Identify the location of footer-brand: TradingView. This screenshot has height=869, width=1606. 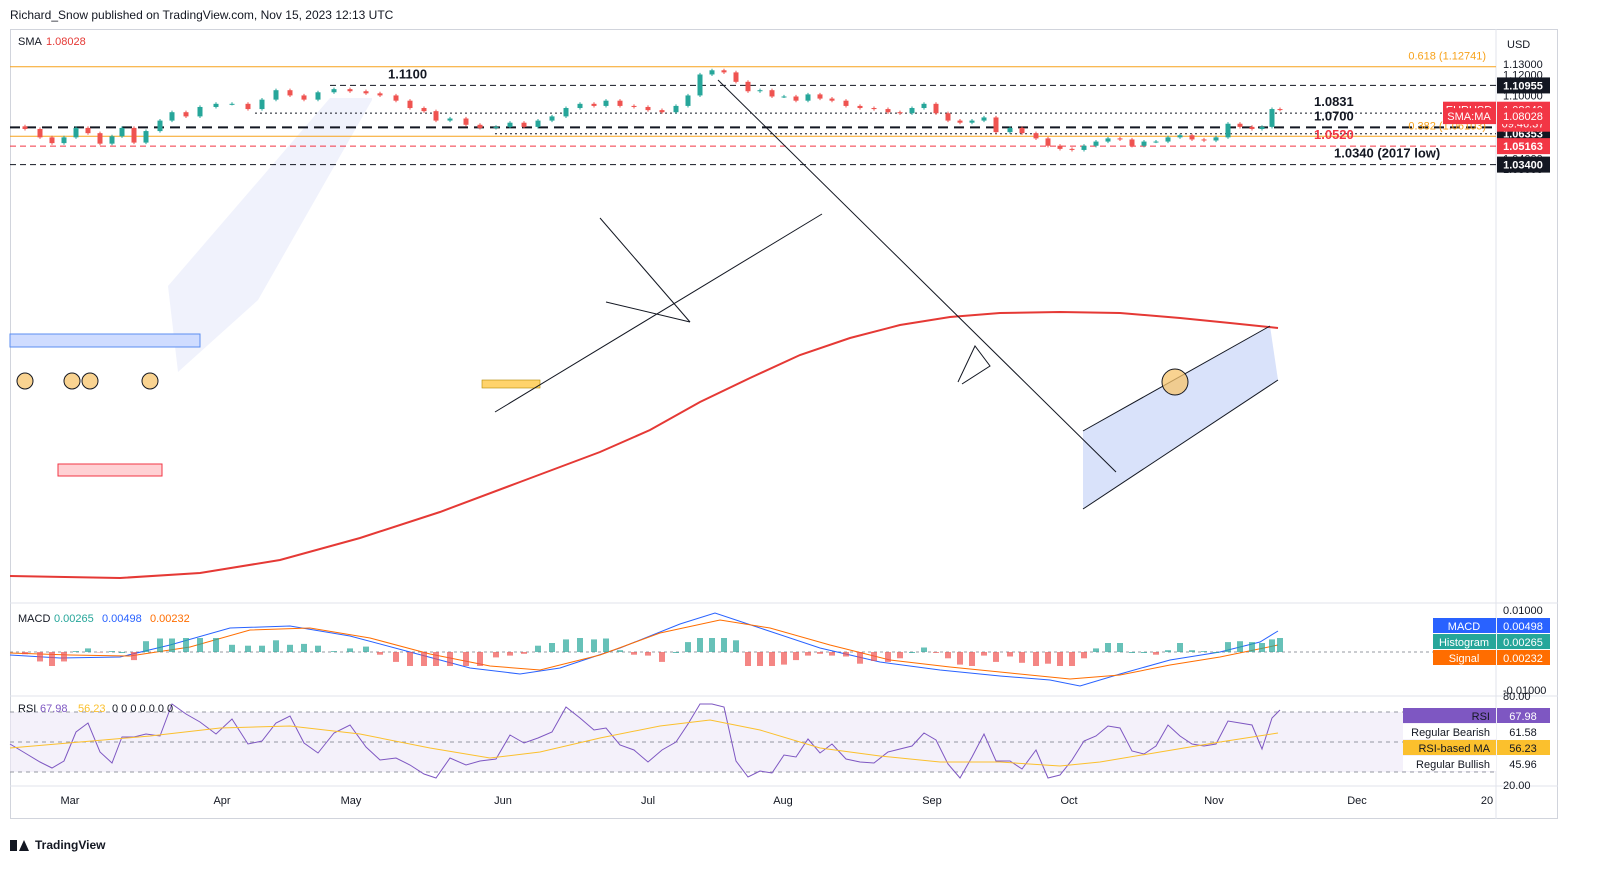
(57, 845).